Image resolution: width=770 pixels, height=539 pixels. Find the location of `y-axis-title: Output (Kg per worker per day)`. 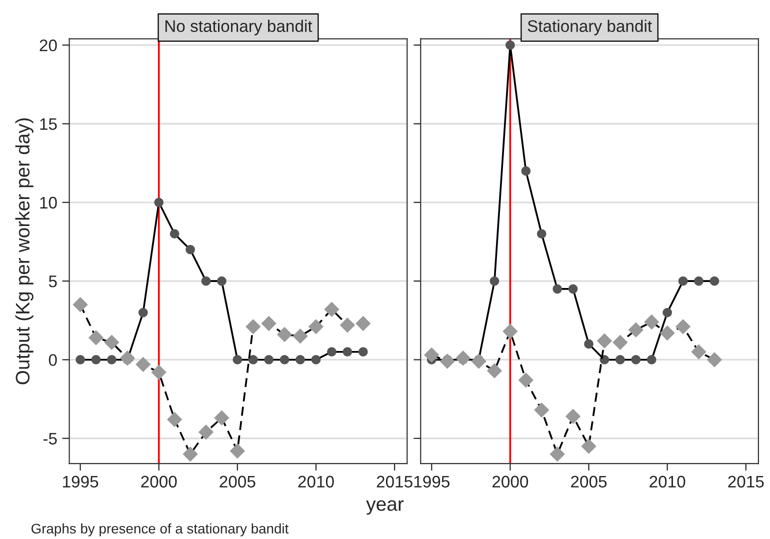

y-axis-title: Output (Kg per worker per day) is located at coordinates (24, 251).